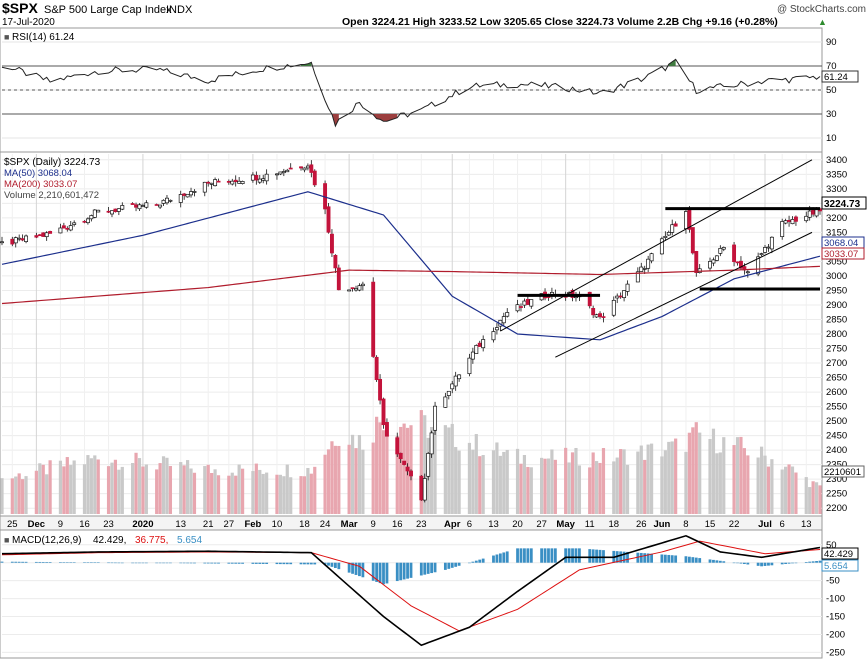 The width and height of the screenshot is (868, 659). Describe the element at coordinates (836, 77) in the screenshot. I see `rsi-tag: 61.24` at that location.